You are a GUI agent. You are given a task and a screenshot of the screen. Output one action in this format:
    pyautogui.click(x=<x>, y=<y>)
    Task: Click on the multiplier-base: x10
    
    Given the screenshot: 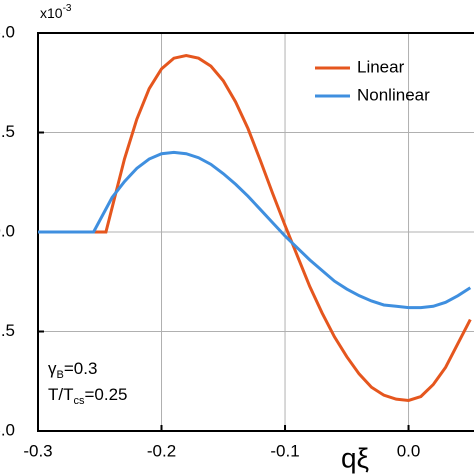 What is the action you would take?
    pyautogui.click(x=51, y=13)
    